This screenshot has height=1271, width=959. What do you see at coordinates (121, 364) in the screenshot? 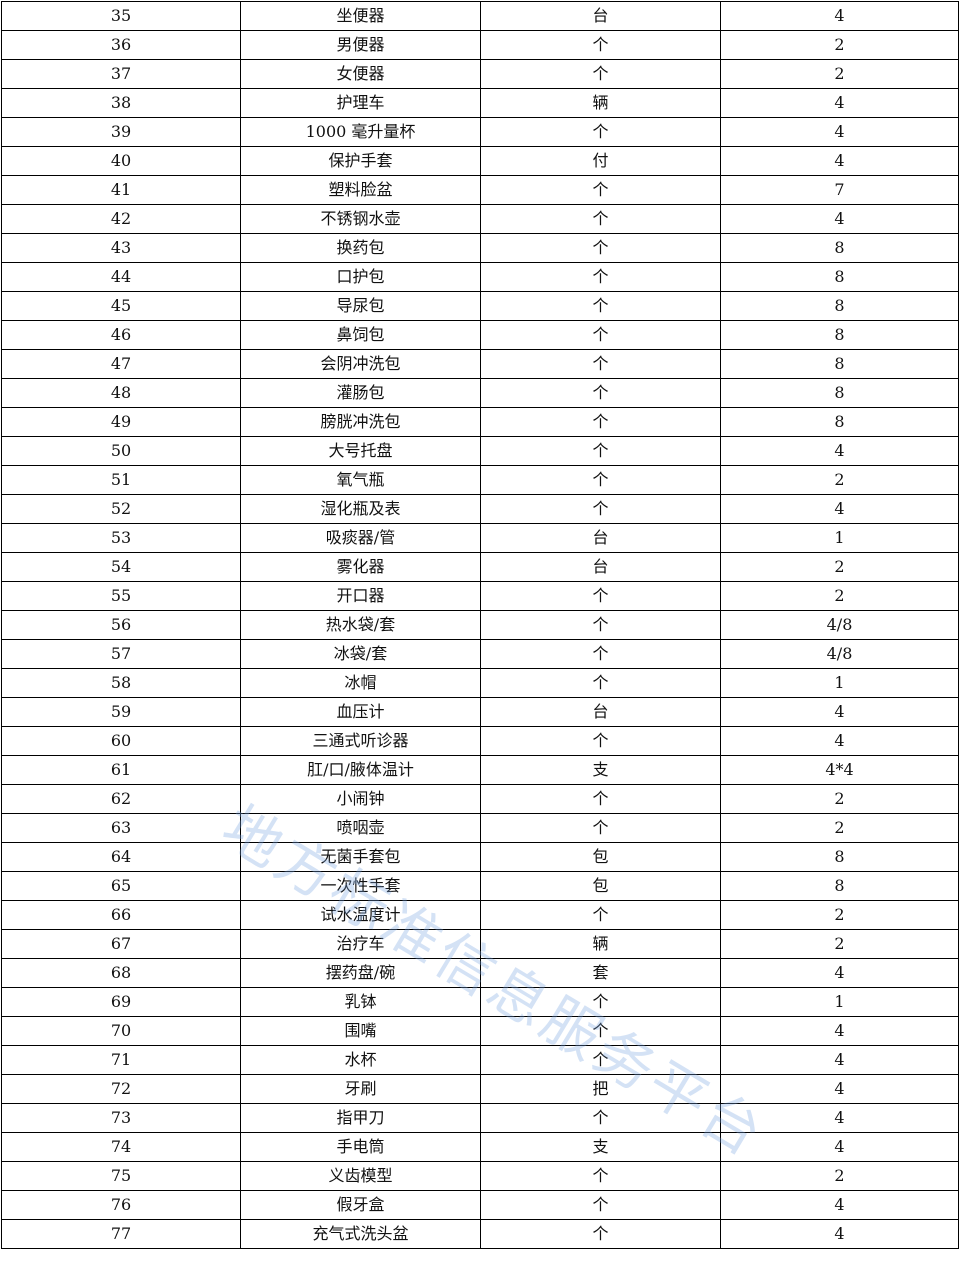
I see `row-number-cell: 47` at bounding box center [121, 364].